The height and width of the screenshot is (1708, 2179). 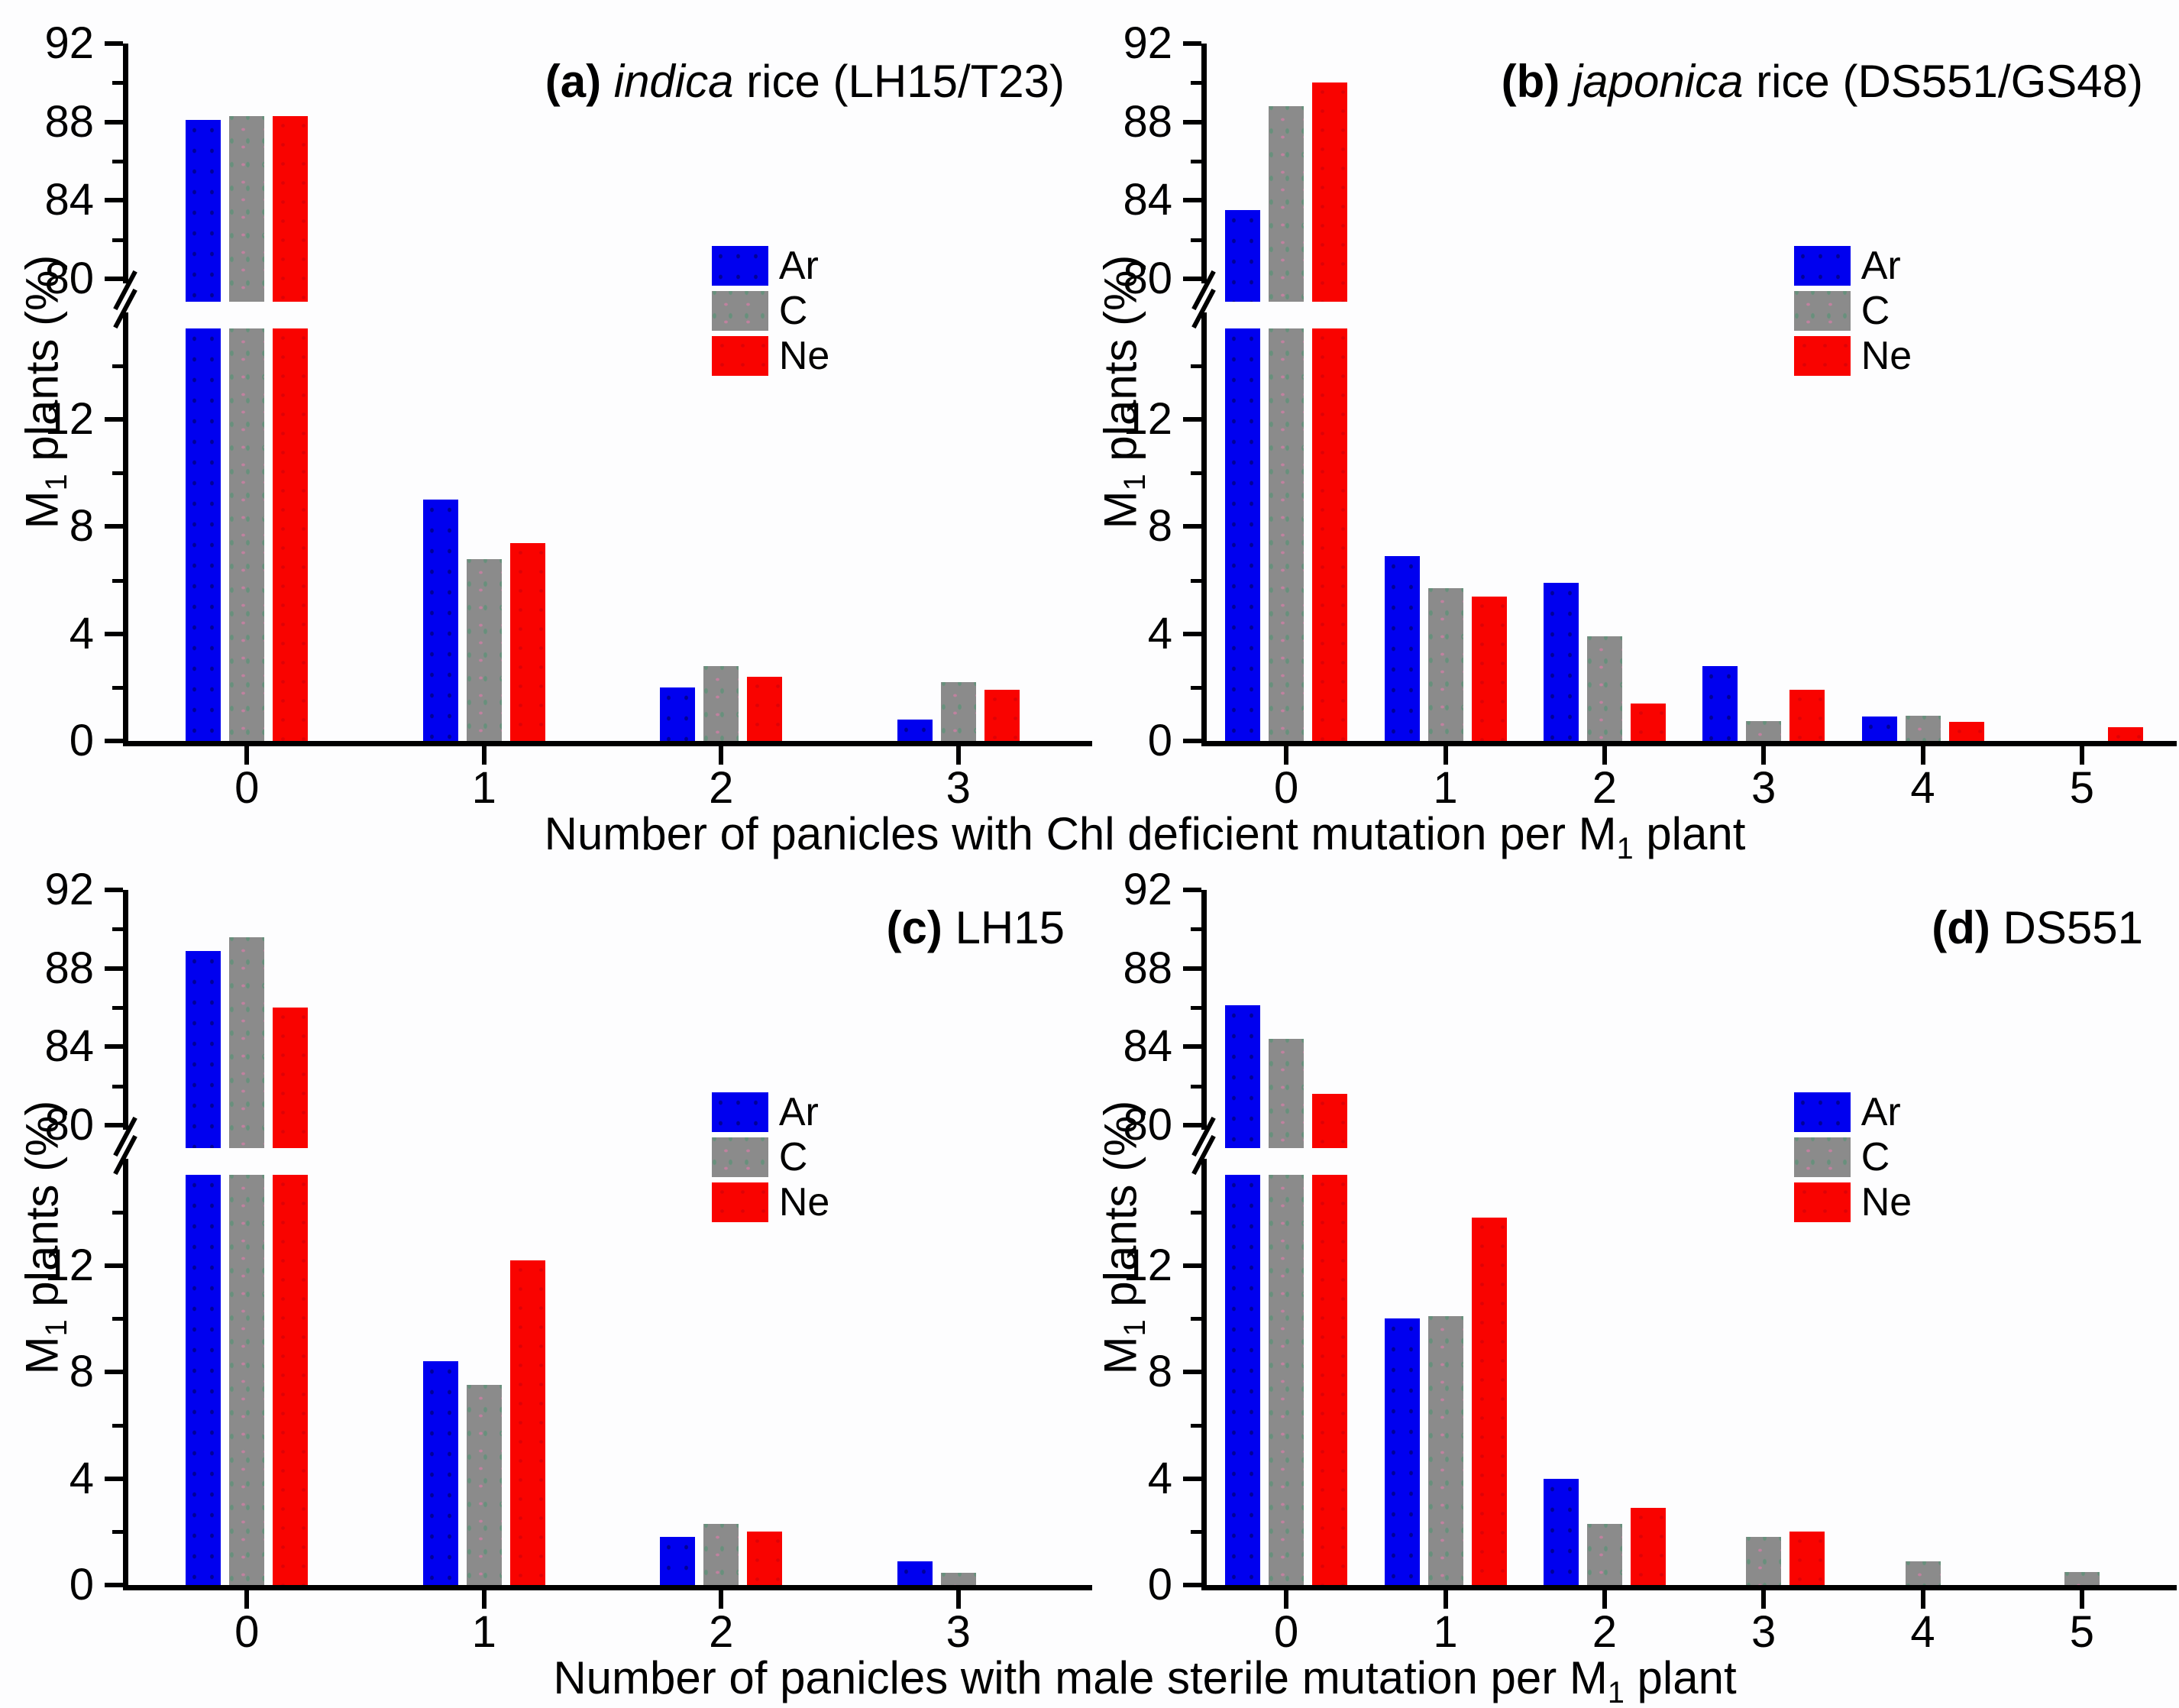 What do you see at coordinates (1875, 1157) in the screenshot?
I see `legend-label: C` at bounding box center [1875, 1157].